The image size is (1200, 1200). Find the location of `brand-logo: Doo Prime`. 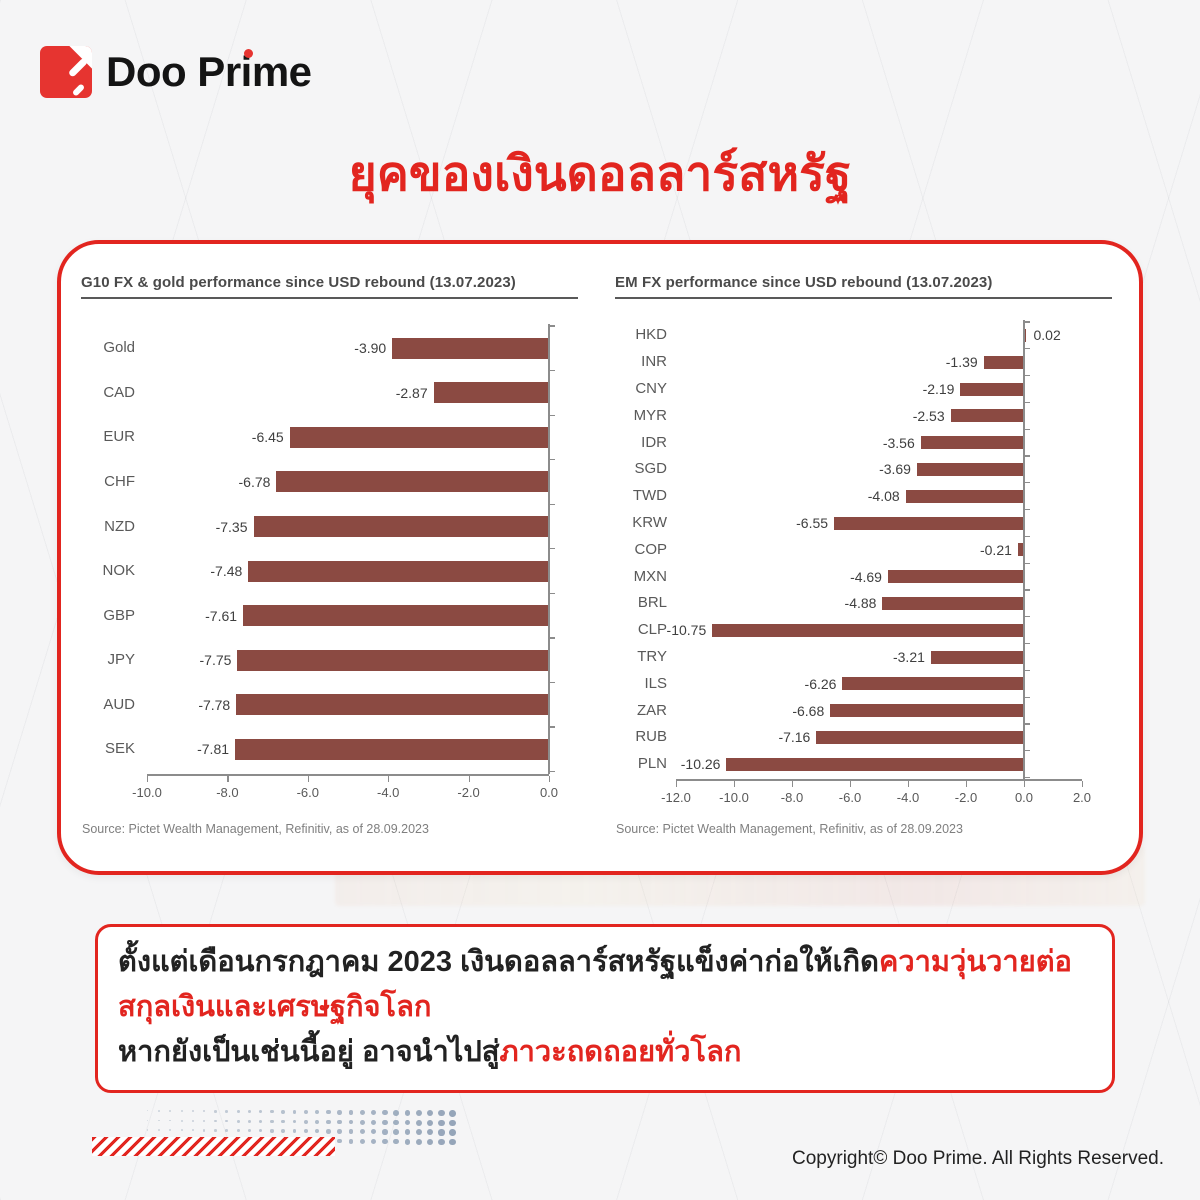

brand-logo: Doo Prime is located at coordinates (176, 72).